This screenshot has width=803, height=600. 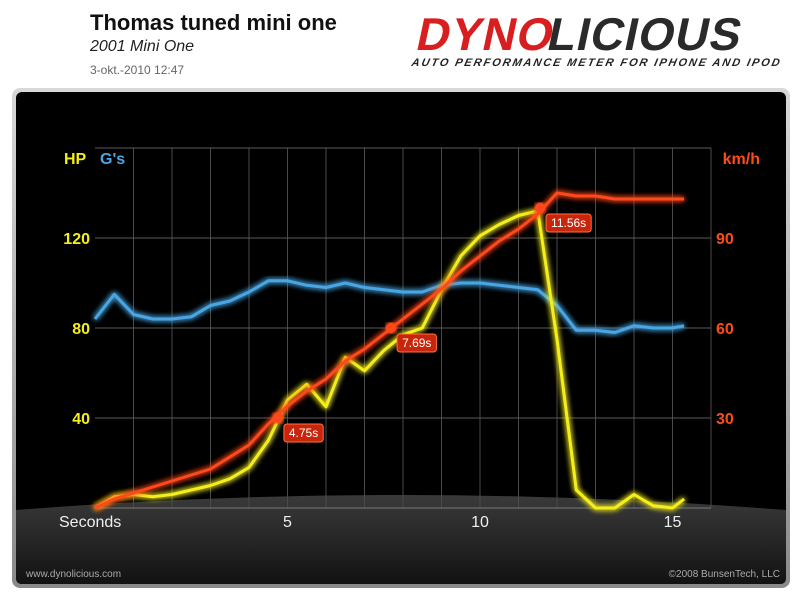 I want to click on annotation-label: 7.69s, so click(x=416, y=343).